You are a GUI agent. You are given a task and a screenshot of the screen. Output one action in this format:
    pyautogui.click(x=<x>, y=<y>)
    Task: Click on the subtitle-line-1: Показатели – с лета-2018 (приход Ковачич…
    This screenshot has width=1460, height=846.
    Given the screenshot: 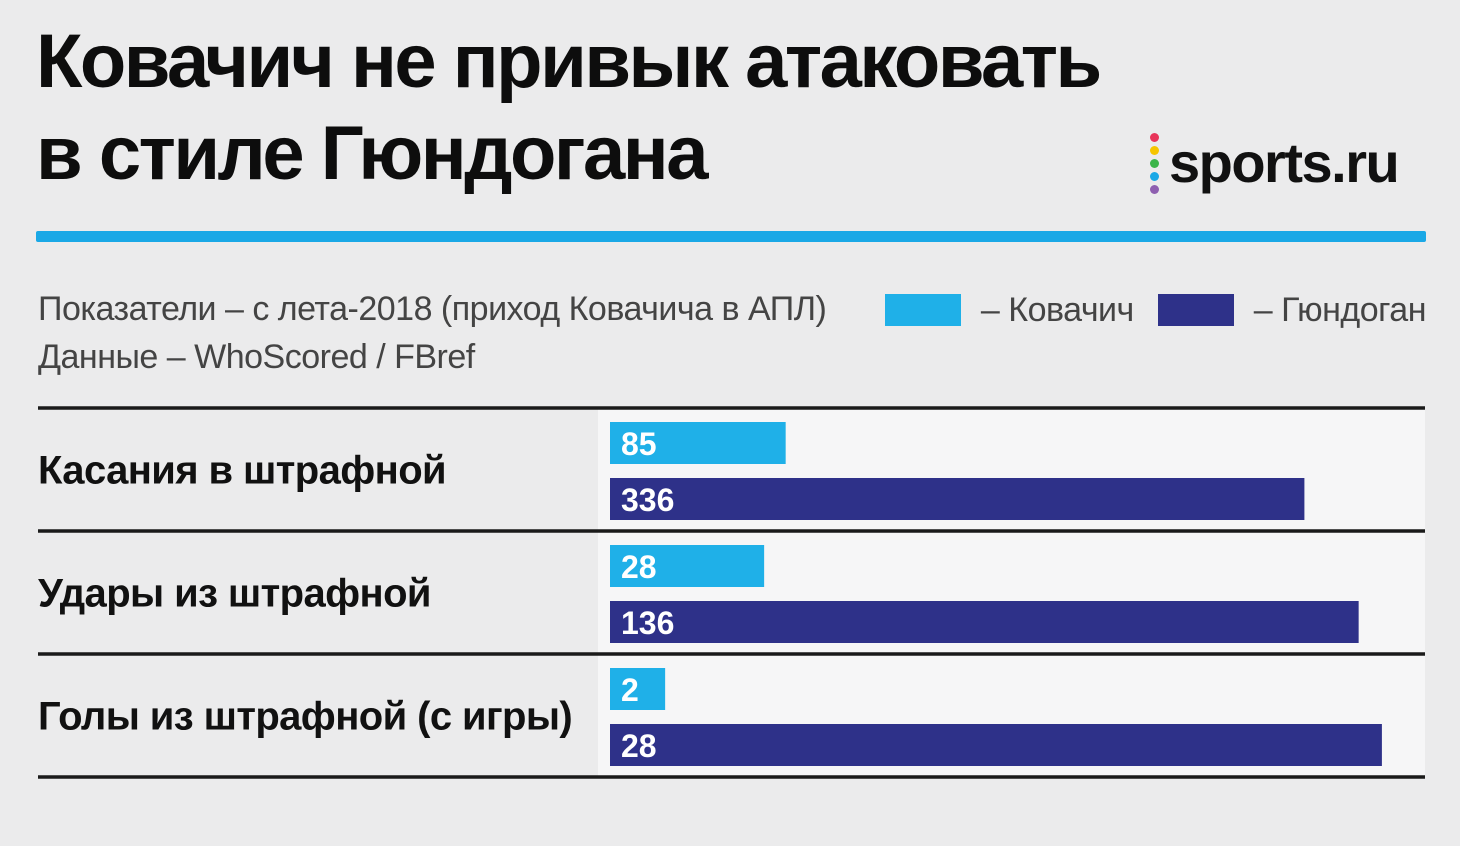 What is the action you would take?
    pyautogui.click(x=432, y=309)
    